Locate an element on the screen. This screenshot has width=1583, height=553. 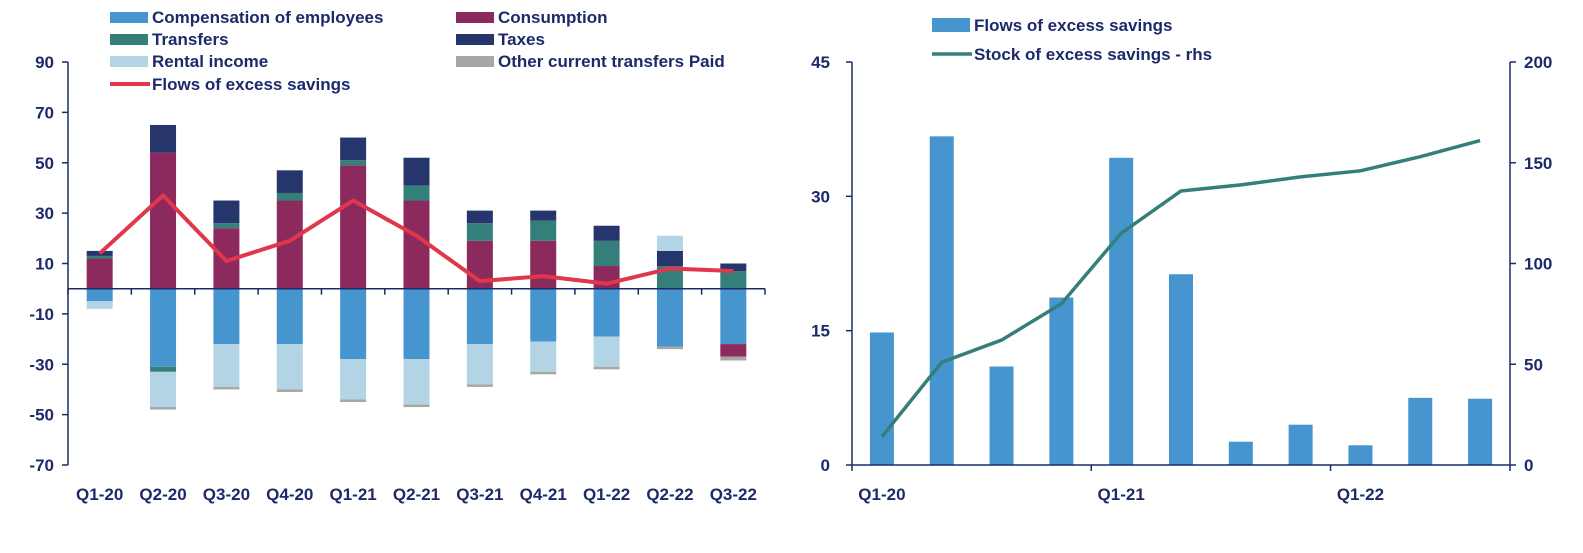
x-tick-label: Q2-21 is located at coordinates (416, 494).